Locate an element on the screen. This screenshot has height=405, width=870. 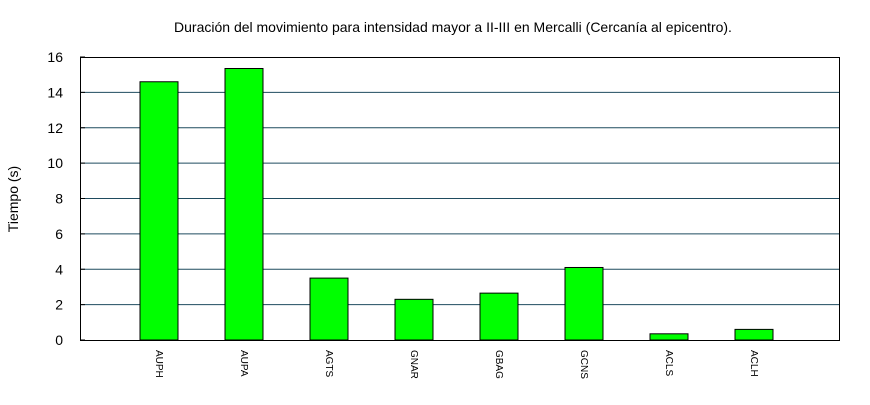
x-tick-label: ACLH is located at coordinates (753, 363).